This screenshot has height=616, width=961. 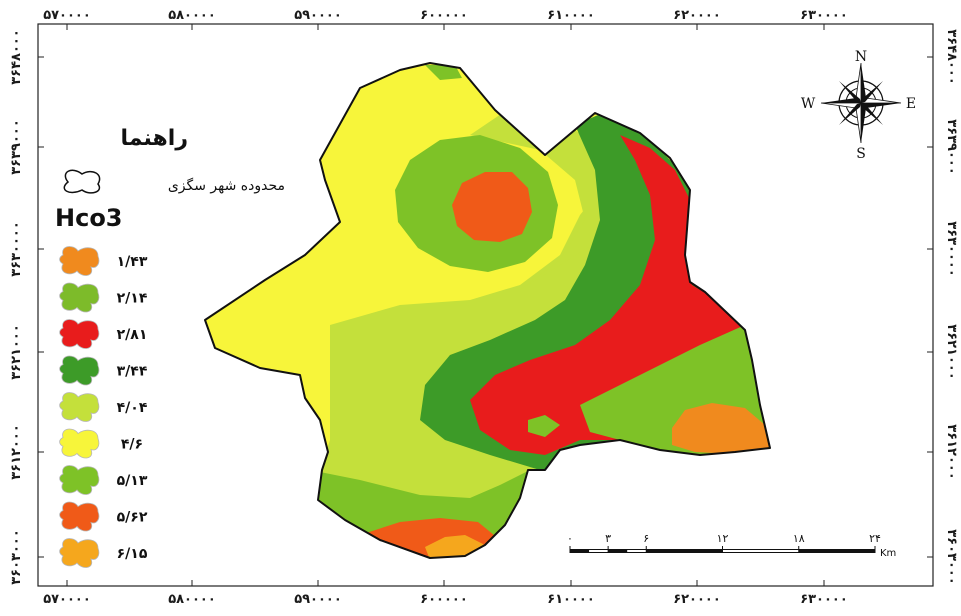 I want to click on x-tick-label-top: ۵۸۰۰۰۰, so click(x=192, y=15).